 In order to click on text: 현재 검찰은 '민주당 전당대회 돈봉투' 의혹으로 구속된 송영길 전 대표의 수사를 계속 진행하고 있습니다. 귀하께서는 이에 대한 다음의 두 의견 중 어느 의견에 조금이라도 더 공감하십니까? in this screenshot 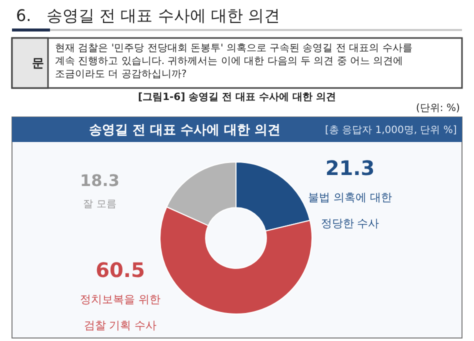, I will do `click(233, 61)`.